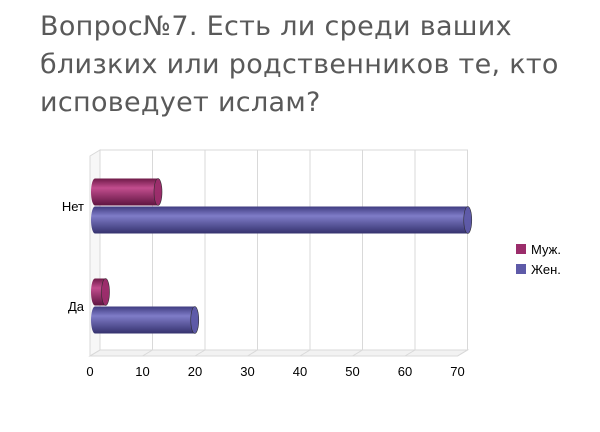 This screenshot has height=432, width=600. Describe the element at coordinates (546, 269) in the screenshot. I see `legend-label: Жен.` at that location.